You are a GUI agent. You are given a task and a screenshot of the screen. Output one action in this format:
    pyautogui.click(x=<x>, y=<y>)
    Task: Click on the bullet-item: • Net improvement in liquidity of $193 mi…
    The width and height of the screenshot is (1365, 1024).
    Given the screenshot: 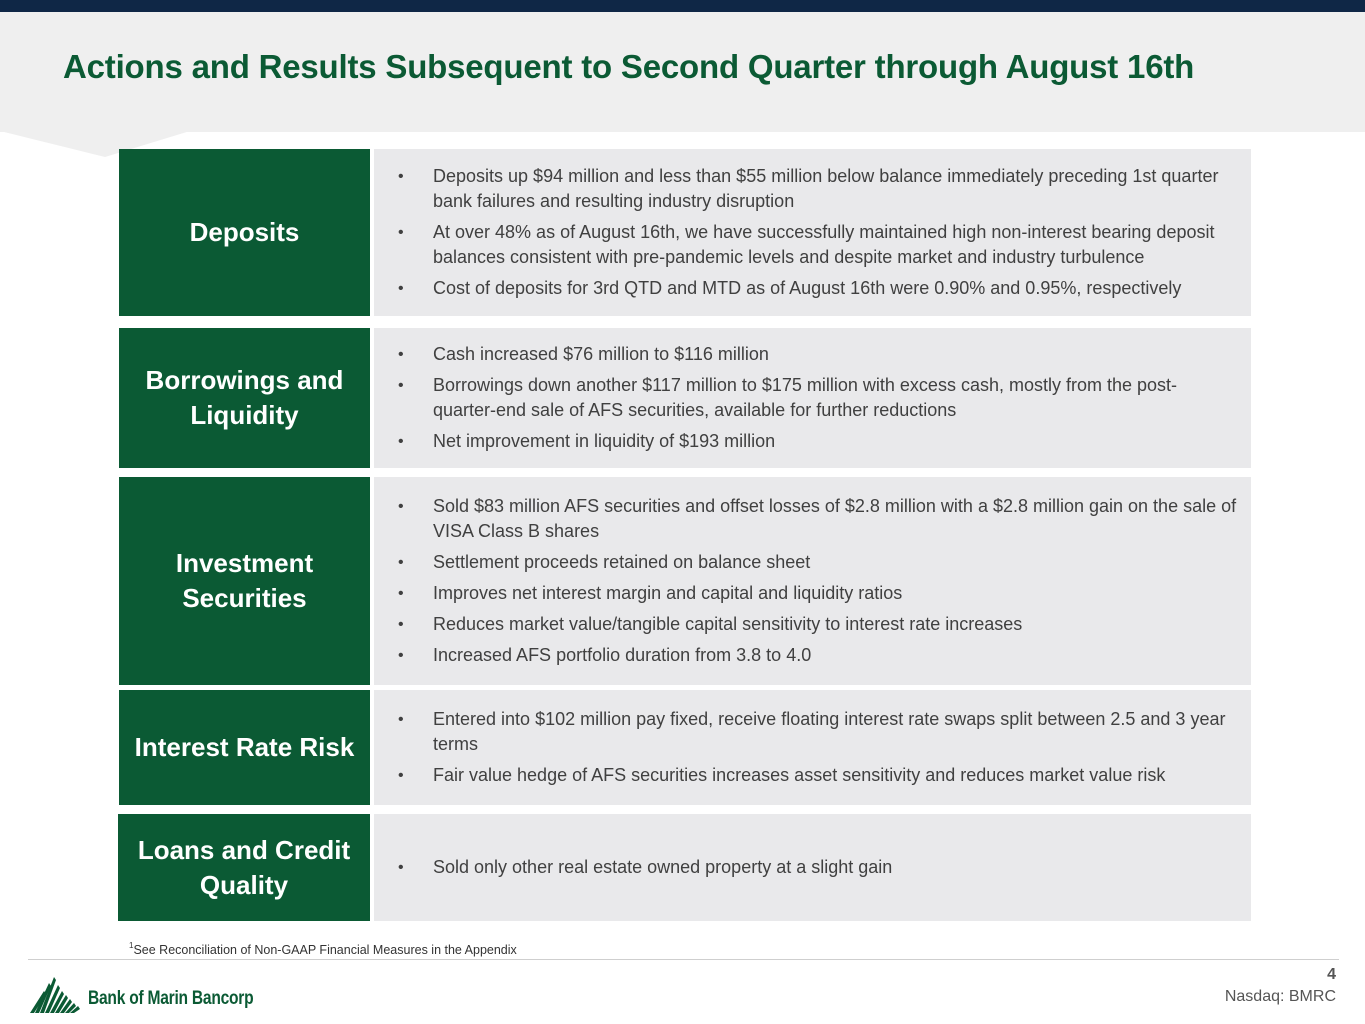 What is the action you would take?
    pyautogui.click(x=817, y=441)
    